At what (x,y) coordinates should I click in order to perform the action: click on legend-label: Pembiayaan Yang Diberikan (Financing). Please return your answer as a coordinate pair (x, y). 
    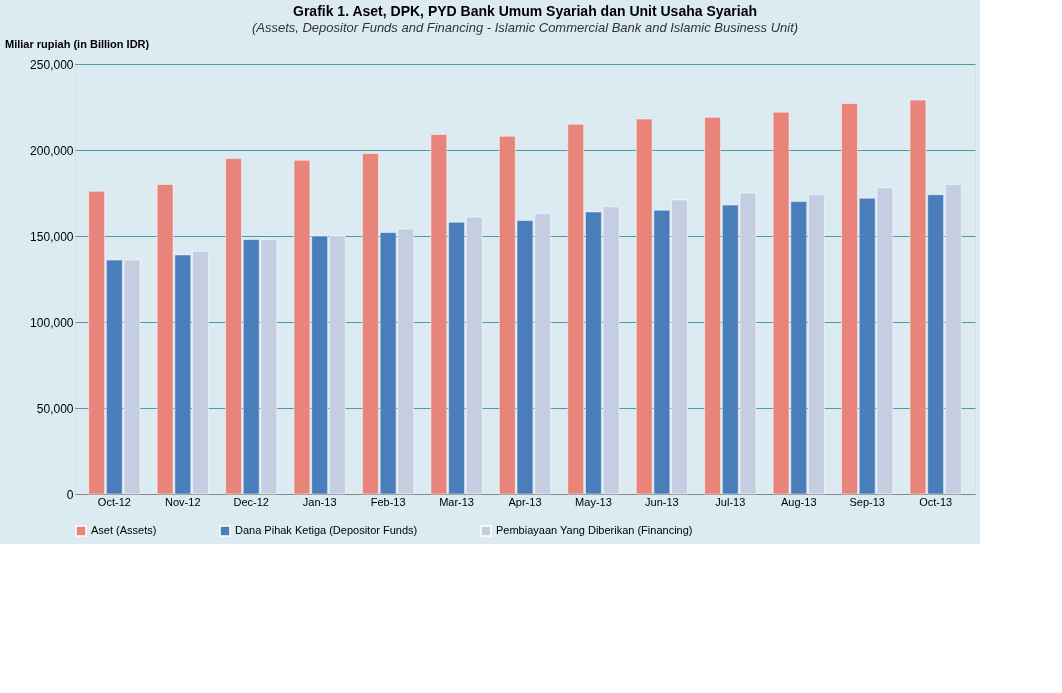
    Looking at the image, I should click on (594, 530).